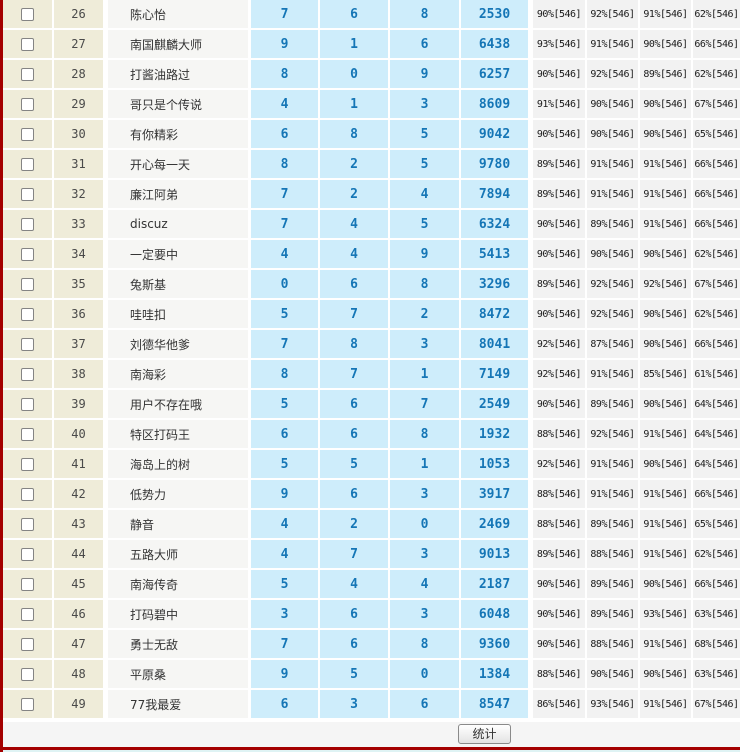 The width and height of the screenshot is (740, 752). What do you see at coordinates (354, 704) in the screenshot?
I see `digit-cell-2: 3` at bounding box center [354, 704].